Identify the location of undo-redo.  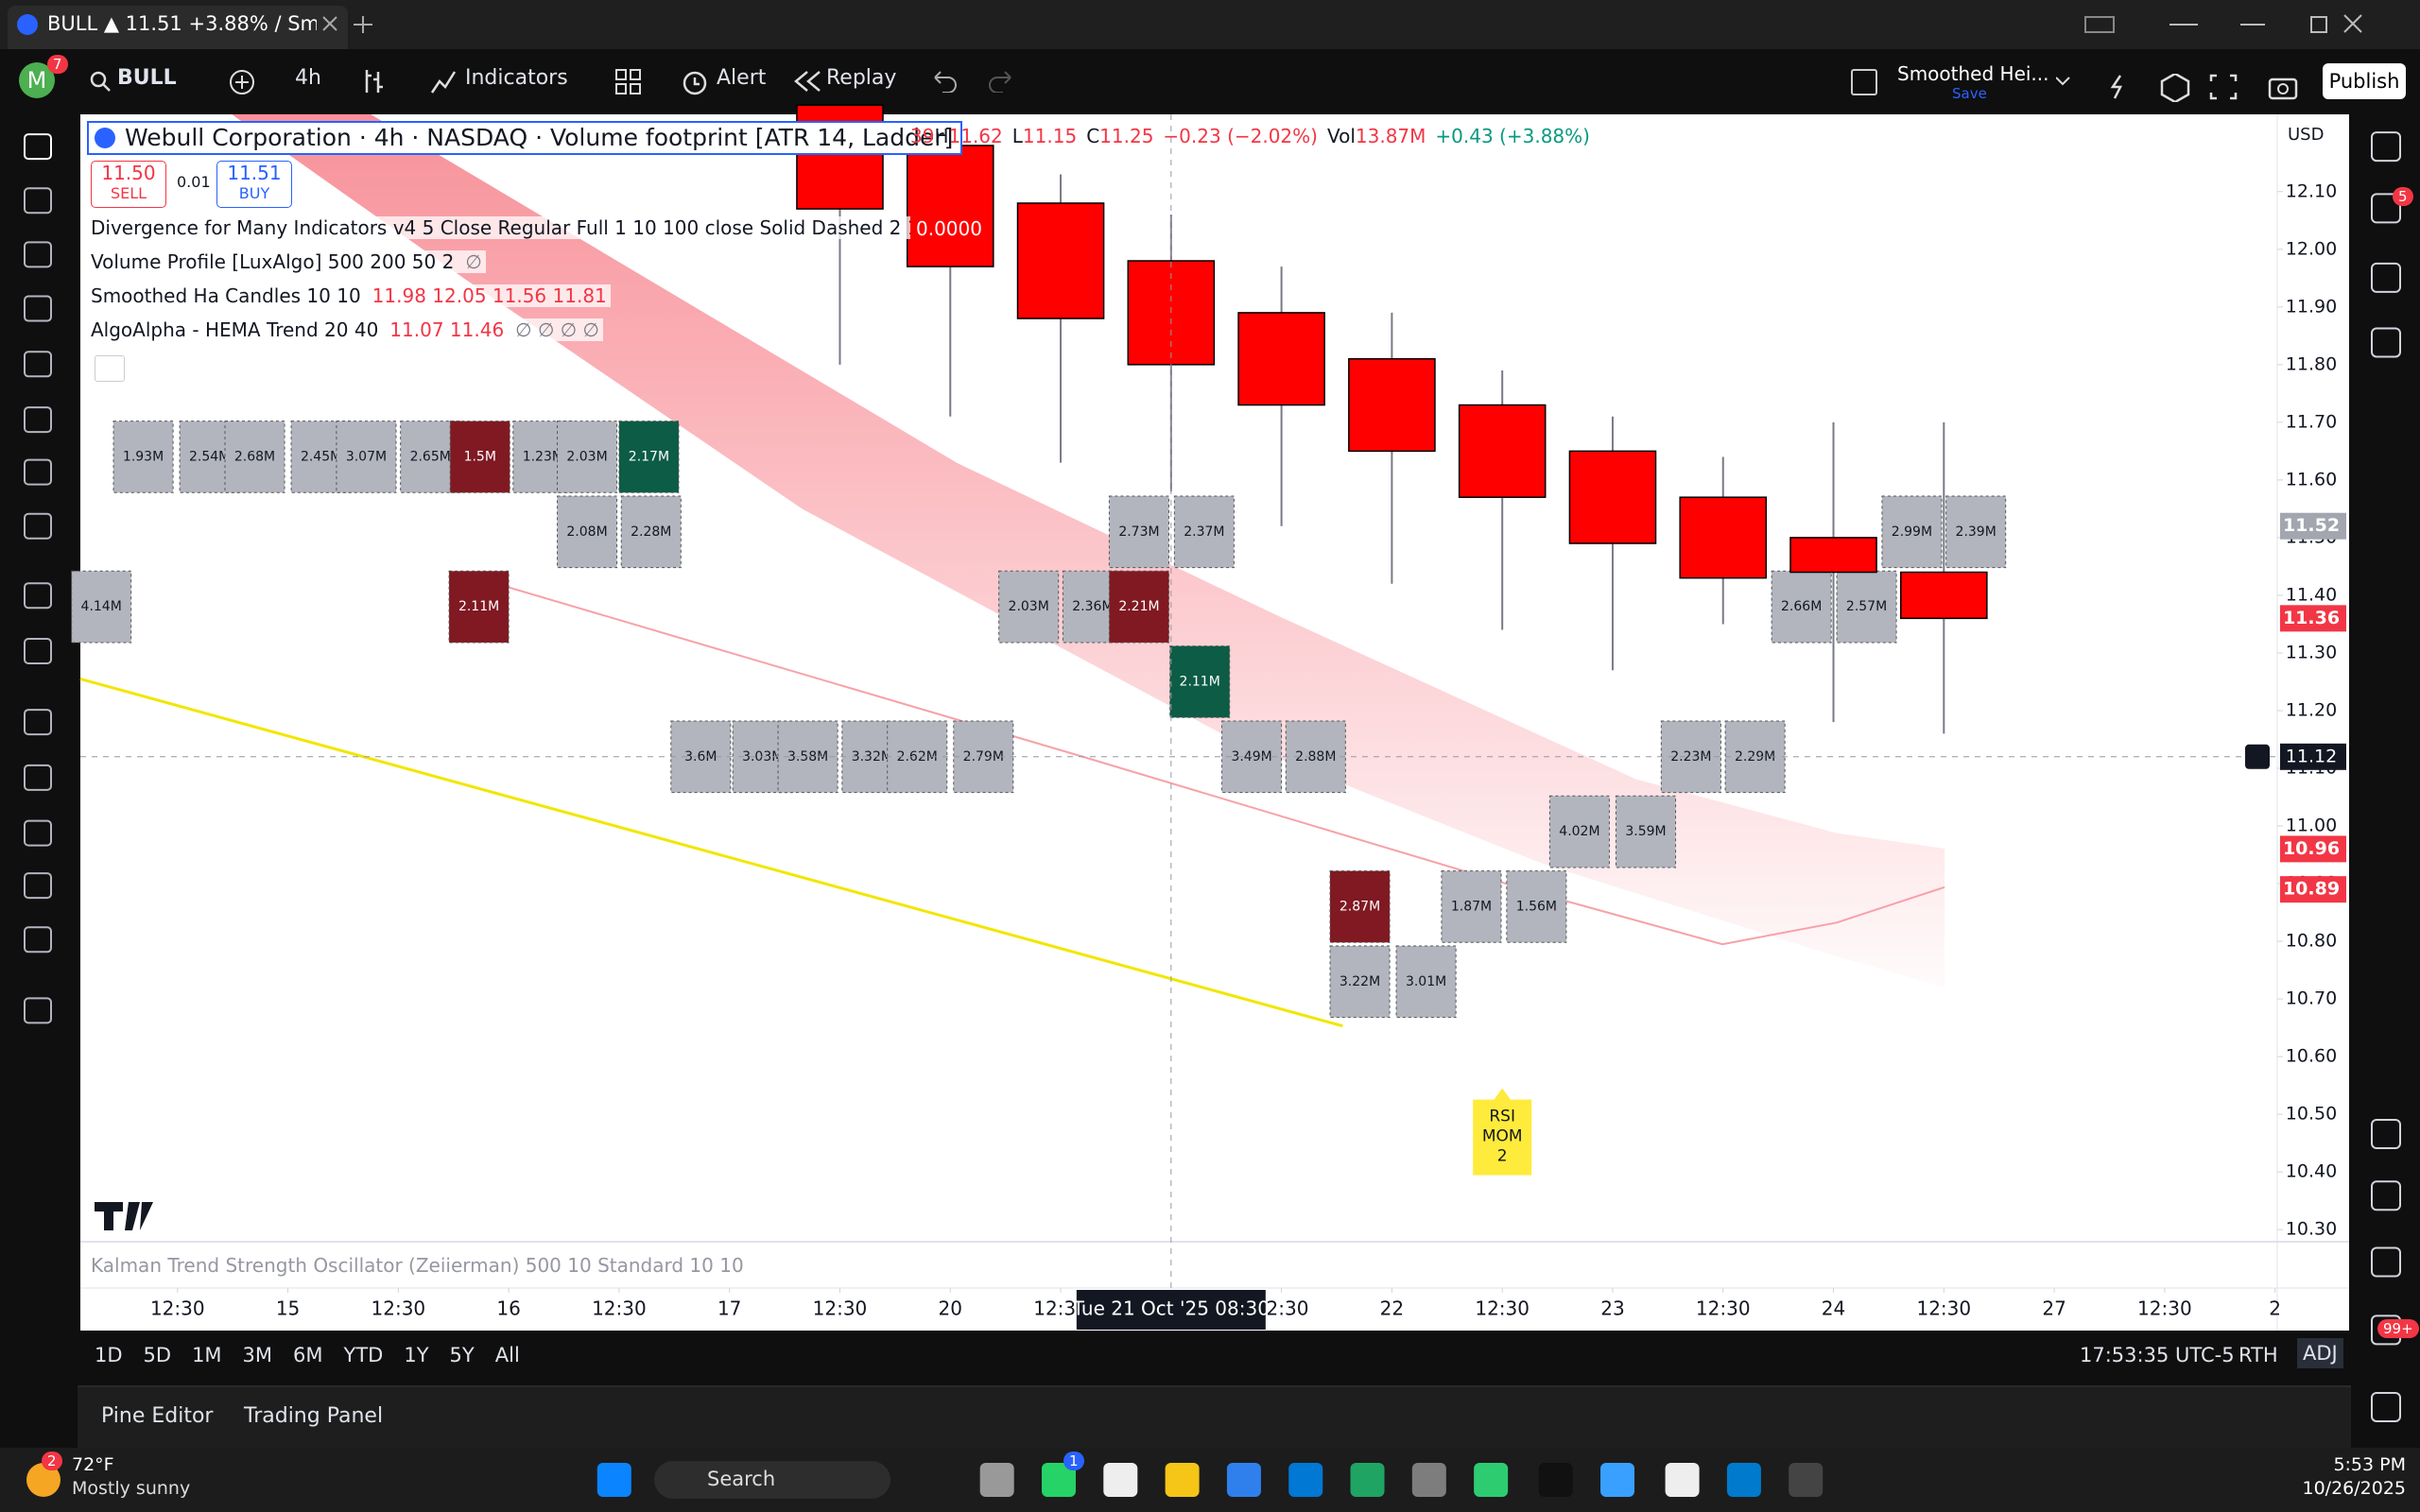
(973, 81).